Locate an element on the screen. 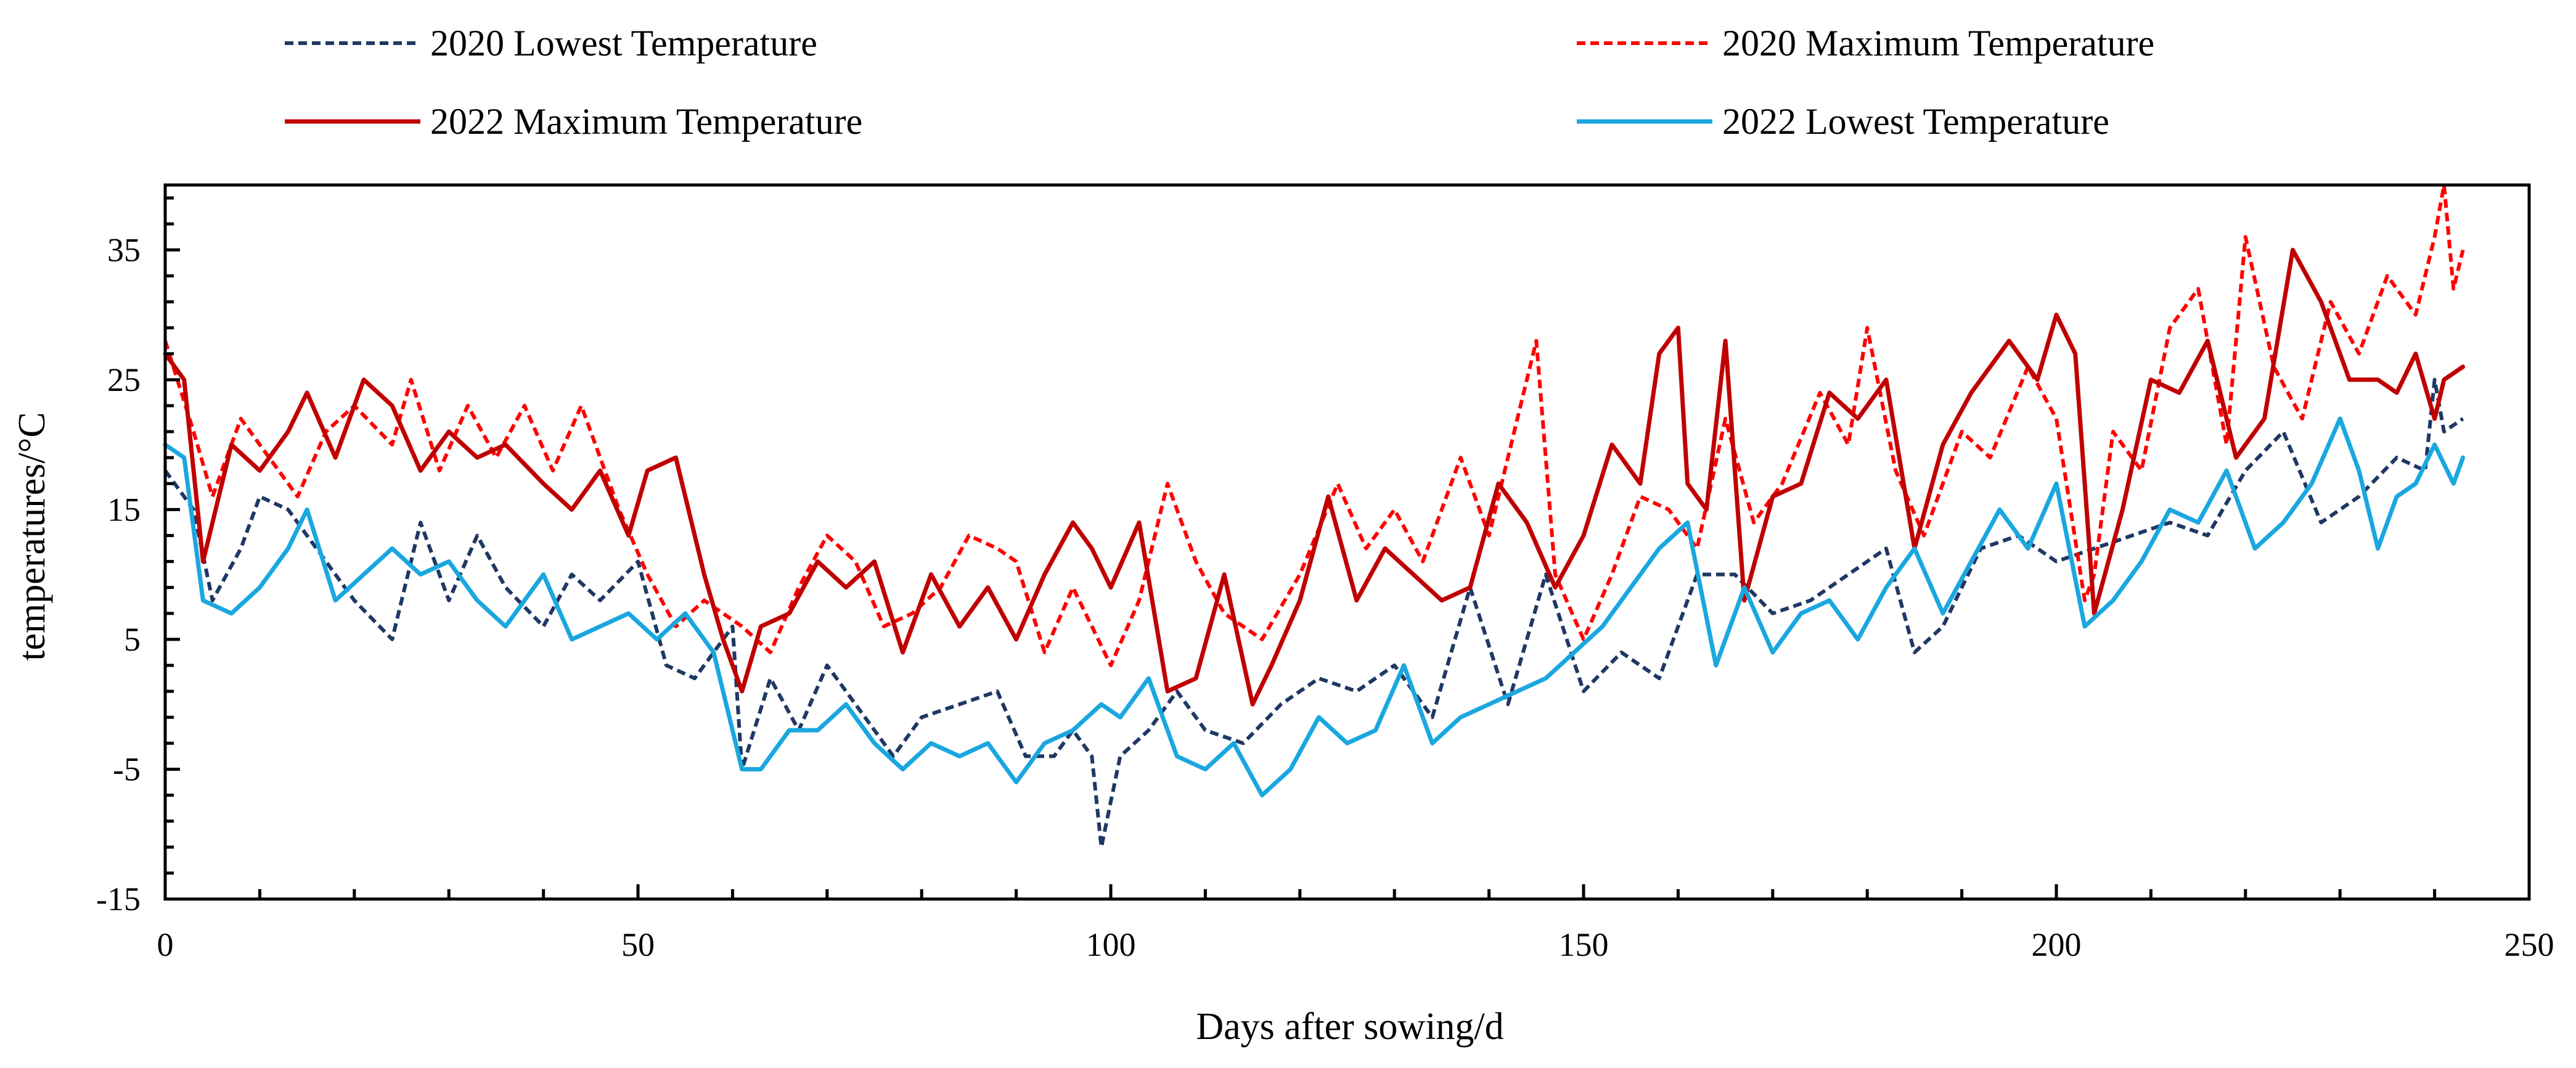 The image size is (2576, 1068). legend-item: 2022 Lowest Temperature is located at coordinates (1843, 121).